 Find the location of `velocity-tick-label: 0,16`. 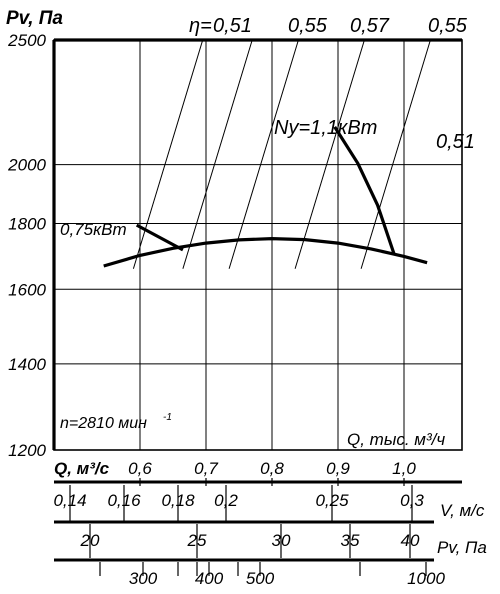

velocity-tick-label: 0,16 is located at coordinates (124, 500).